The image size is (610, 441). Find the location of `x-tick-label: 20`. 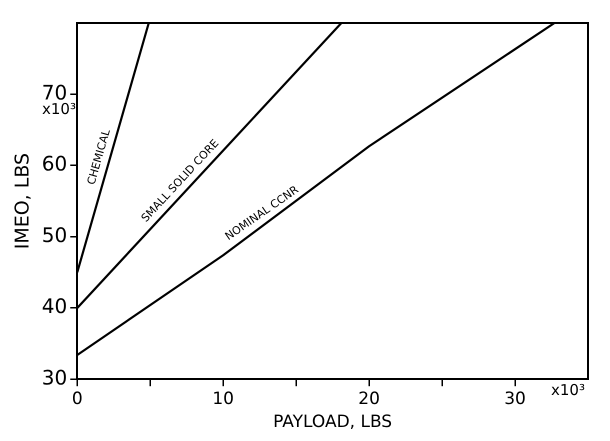

x-tick-label: 20 is located at coordinates (369, 398).